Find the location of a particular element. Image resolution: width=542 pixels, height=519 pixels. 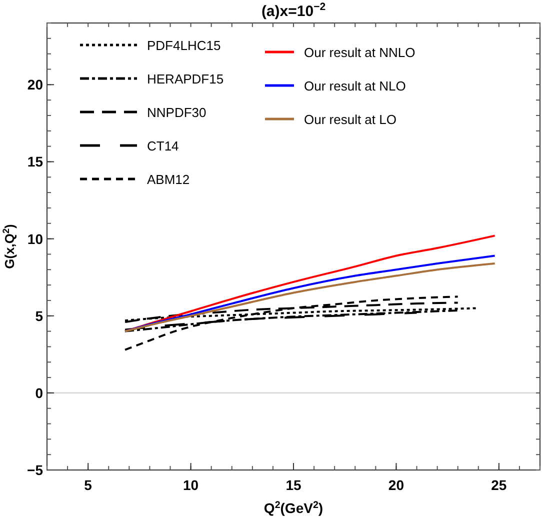

y-tick-label: 0 is located at coordinates (39, 392).